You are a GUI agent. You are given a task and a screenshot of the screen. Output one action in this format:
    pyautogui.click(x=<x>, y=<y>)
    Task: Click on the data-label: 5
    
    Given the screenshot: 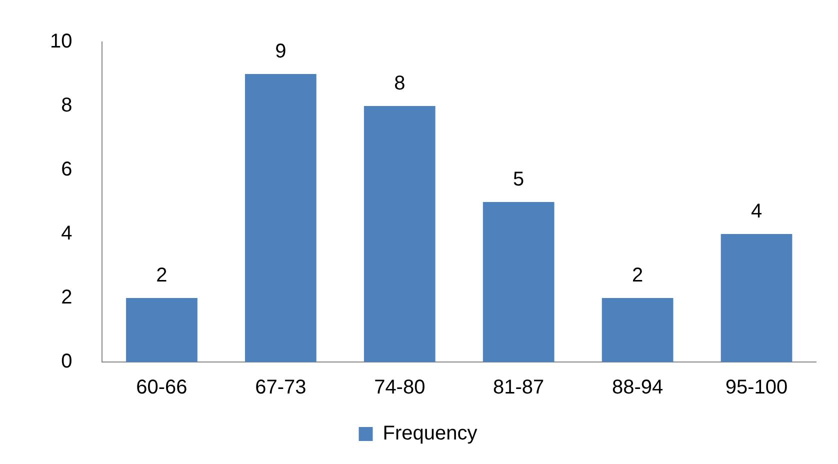 What is the action you would take?
    pyautogui.click(x=518, y=179)
    